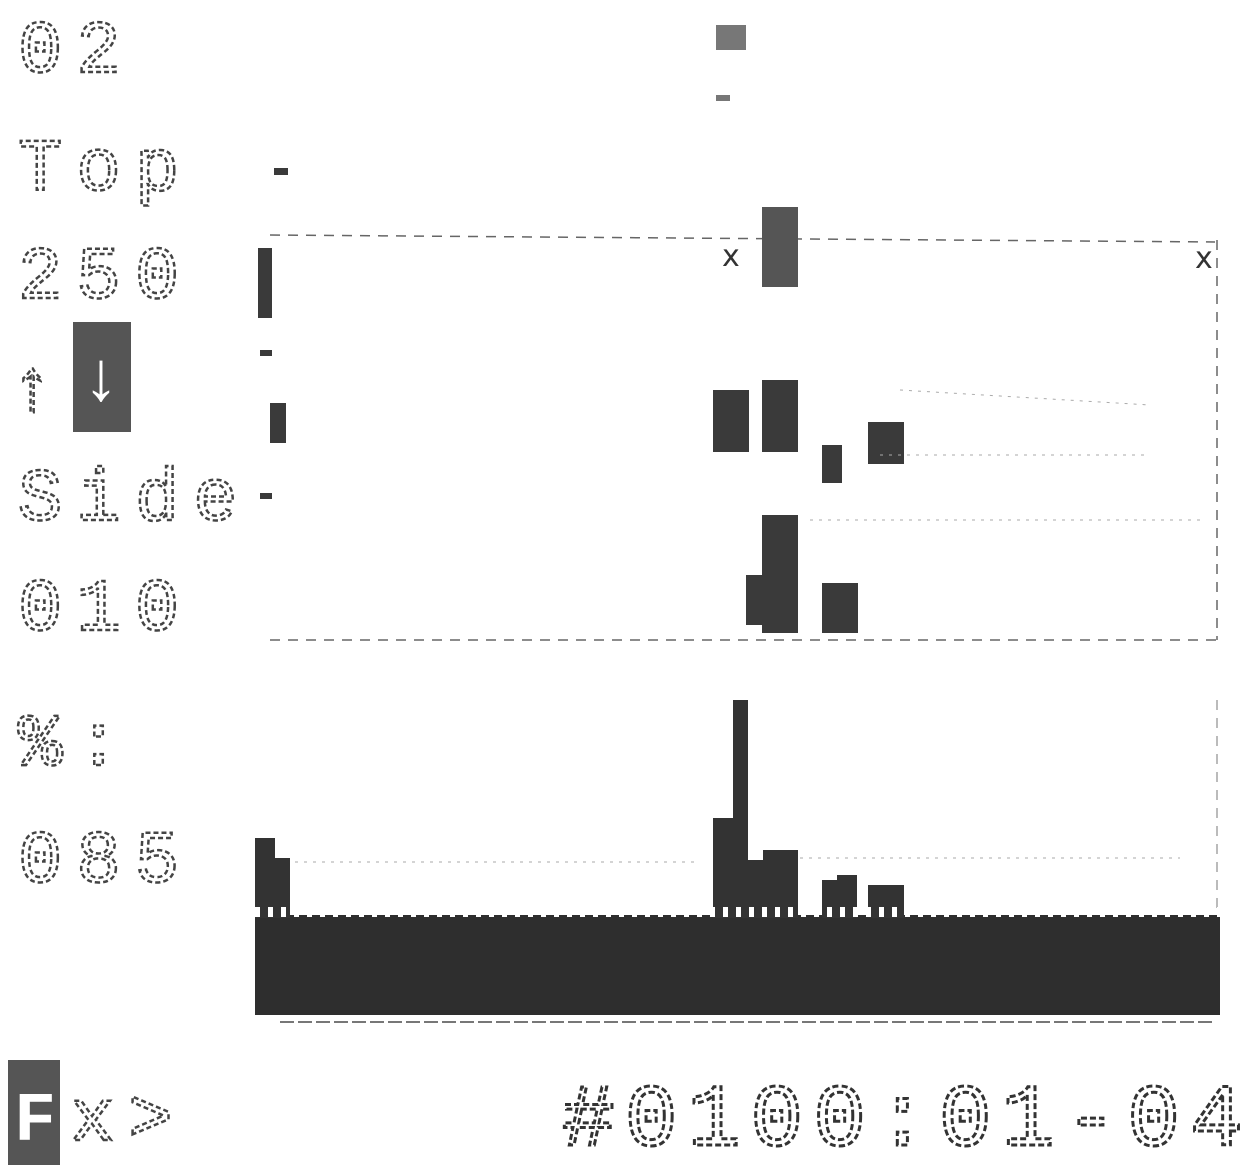  I want to click on view-label: Top, so click(105, 171).